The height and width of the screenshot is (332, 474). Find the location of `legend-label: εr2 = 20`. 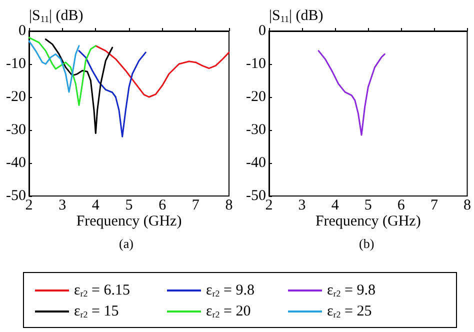

legend-label: εr2 = 20 is located at coordinates (228, 312).